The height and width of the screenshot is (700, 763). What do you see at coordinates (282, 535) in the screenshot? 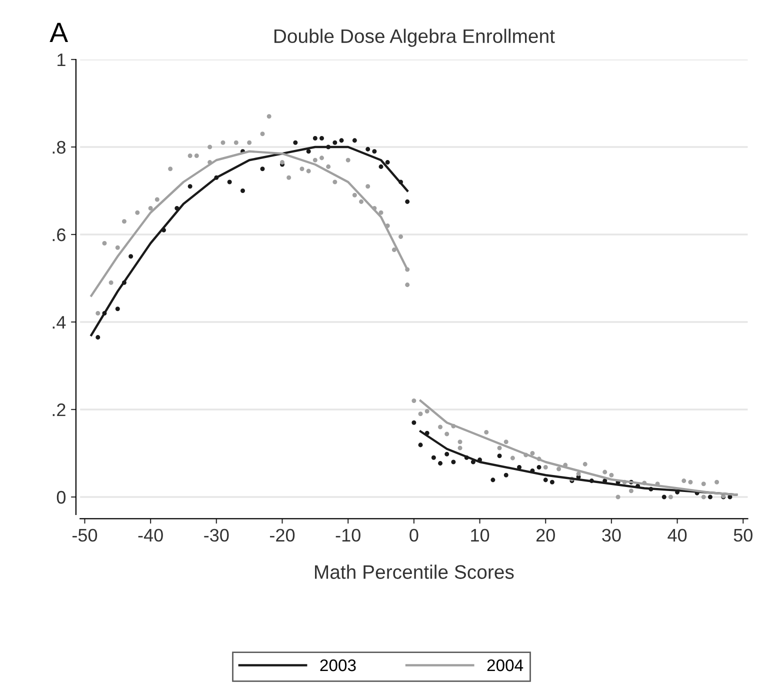
I see `x-tick-label: -20` at bounding box center [282, 535].